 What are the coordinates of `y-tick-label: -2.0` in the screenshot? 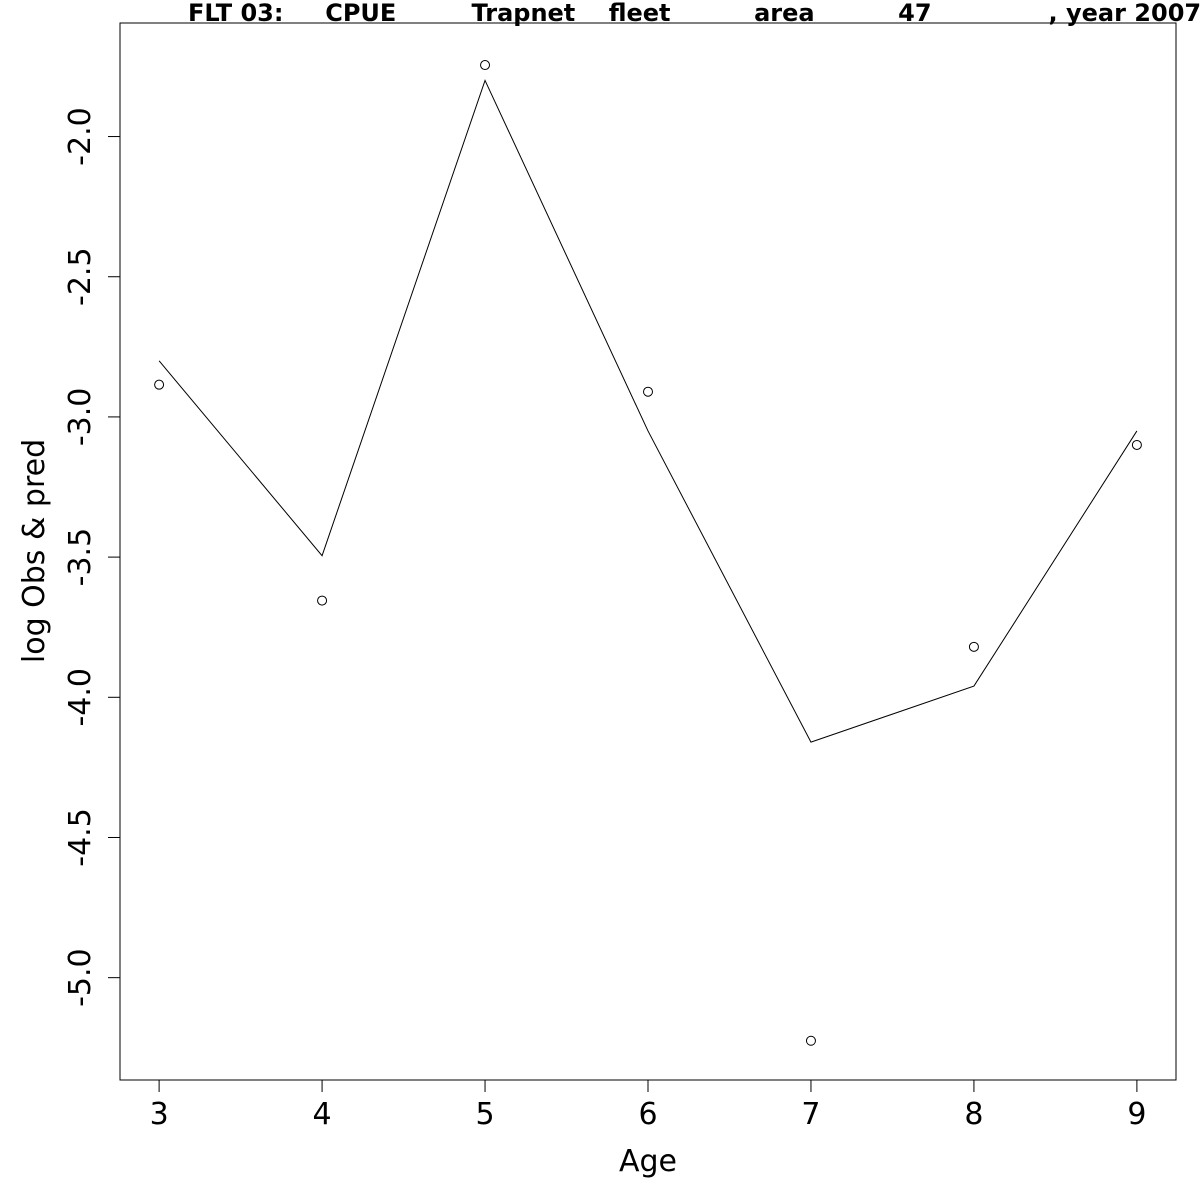 It's located at (80, 136).